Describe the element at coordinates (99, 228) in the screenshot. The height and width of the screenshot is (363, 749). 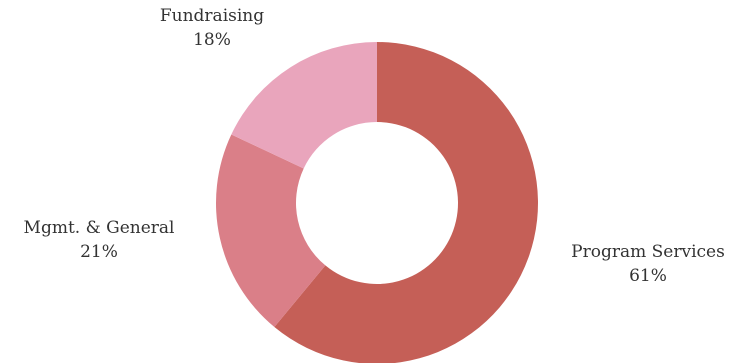
I see `slice-label-name: Mgmt. & General` at that location.